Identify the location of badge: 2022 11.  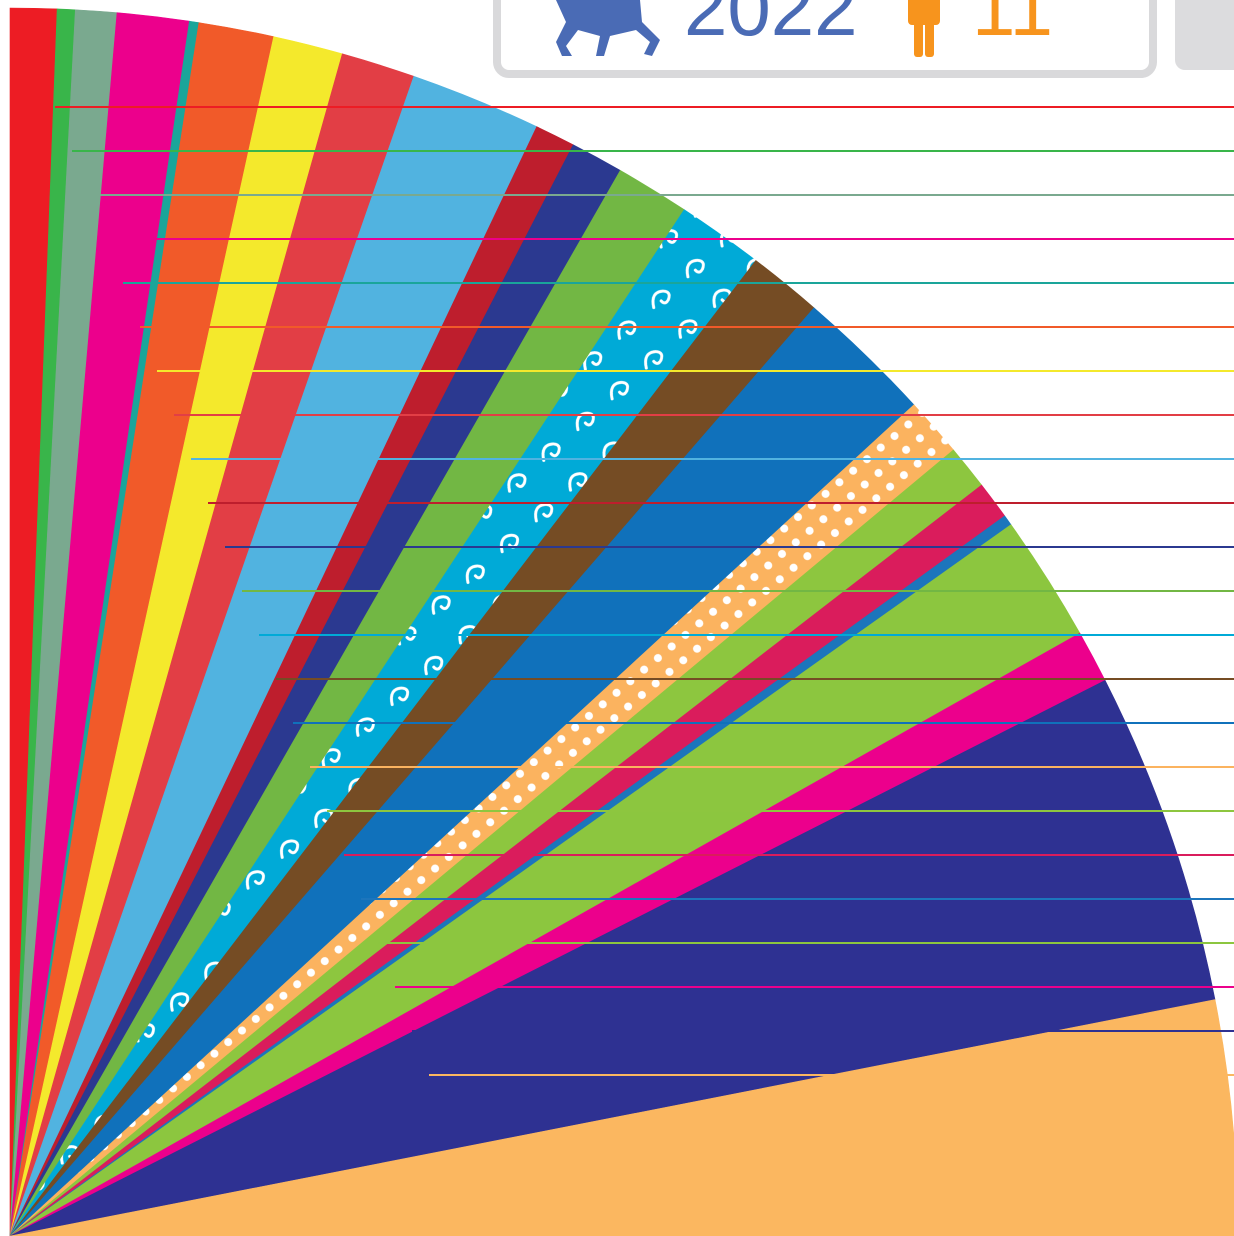
(825, 39).